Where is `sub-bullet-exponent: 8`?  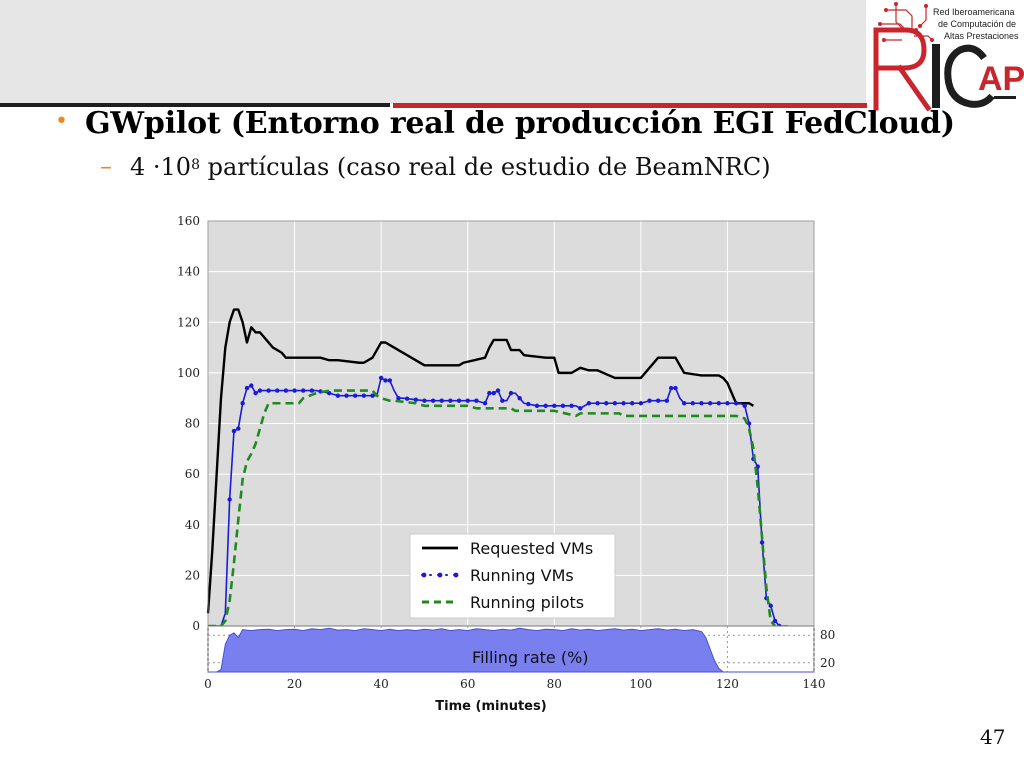 sub-bullet-exponent: 8 is located at coordinates (195, 165).